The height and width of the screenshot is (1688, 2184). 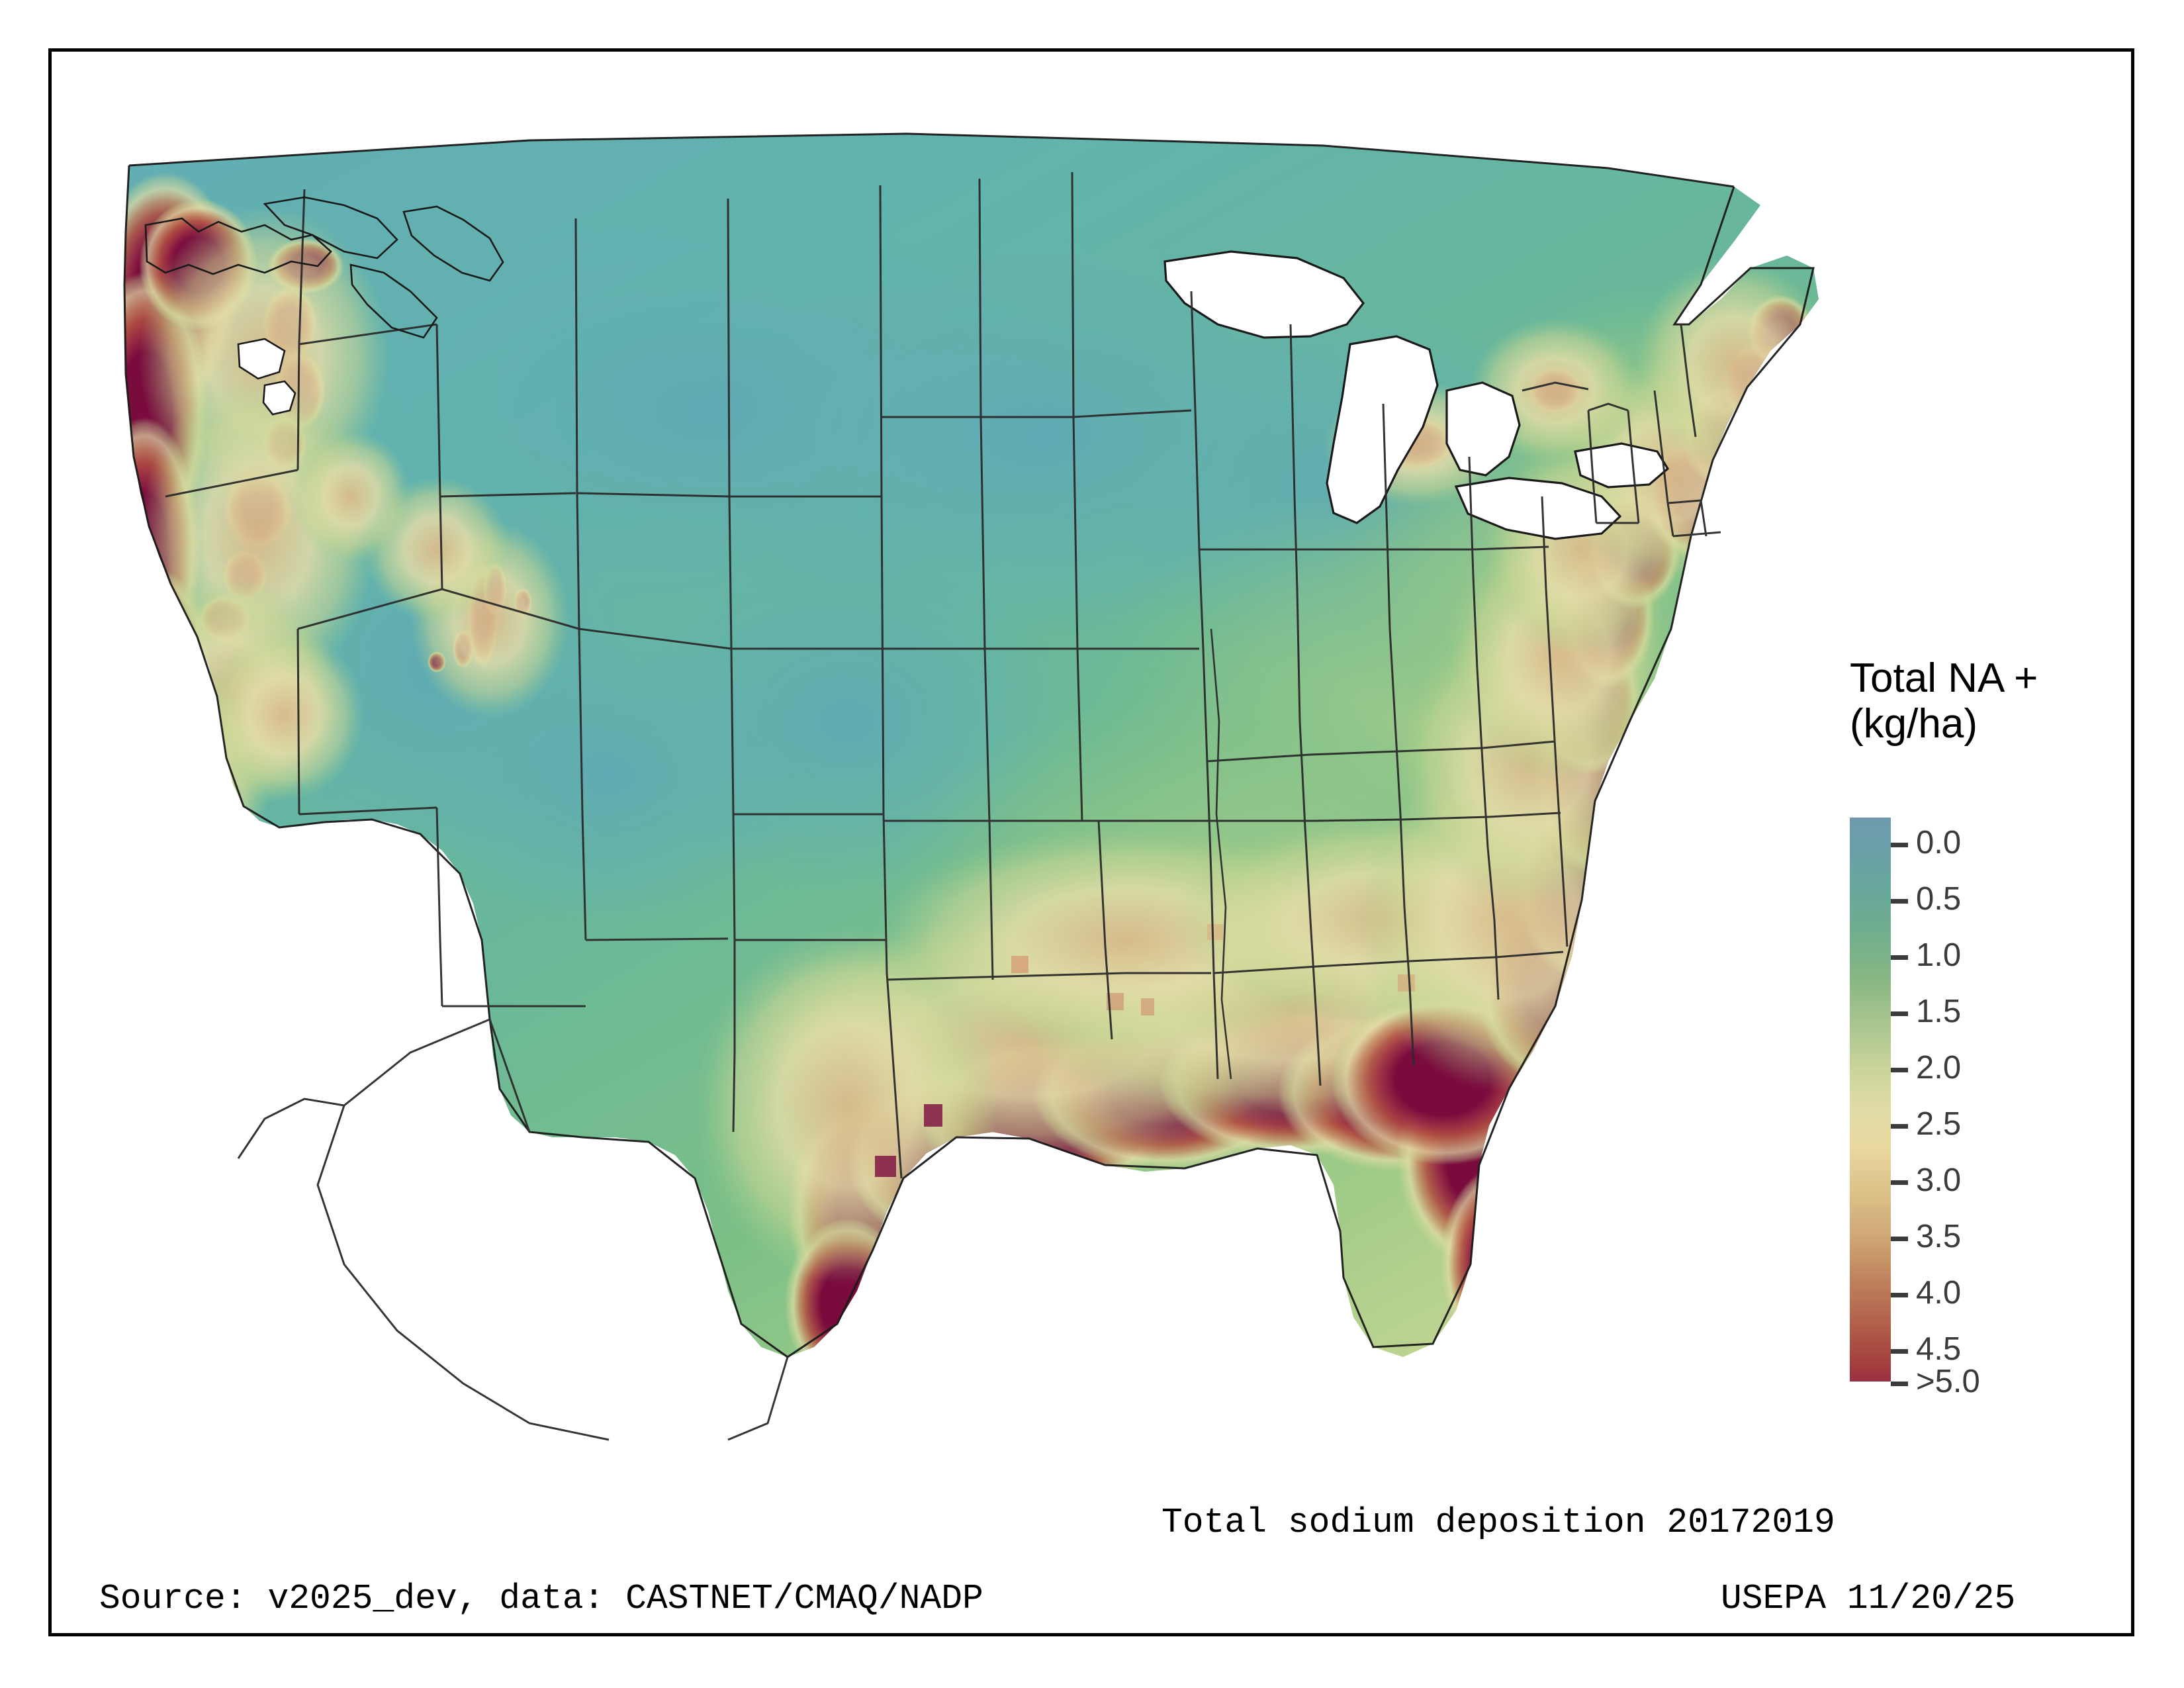 What do you see at coordinates (266, 377) in the screenshot?
I see `puget-sound` at bounding box center [266, 377].